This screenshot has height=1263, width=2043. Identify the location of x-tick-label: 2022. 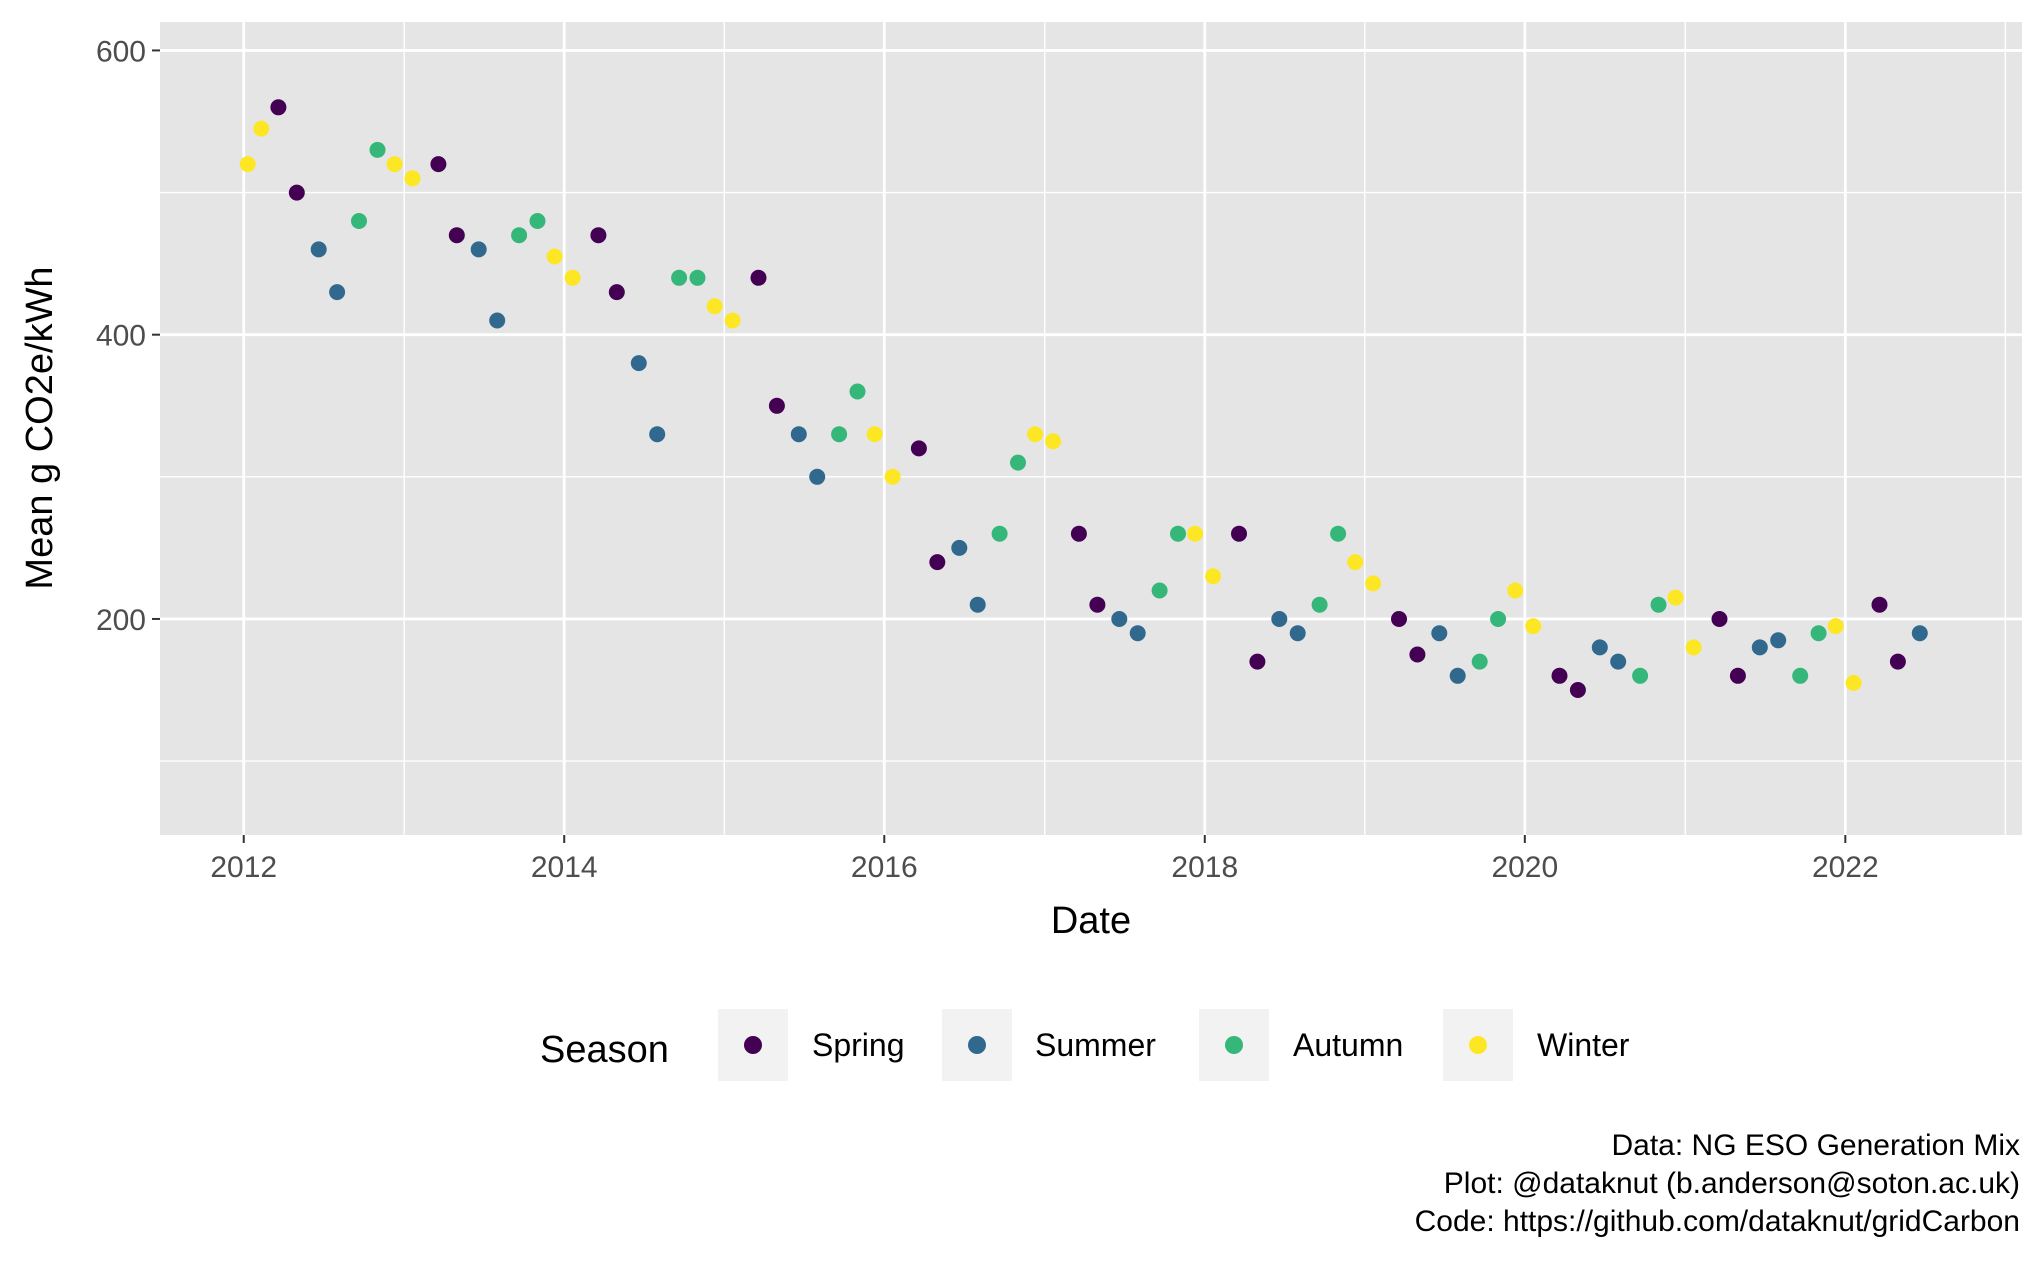
(1845, 867).